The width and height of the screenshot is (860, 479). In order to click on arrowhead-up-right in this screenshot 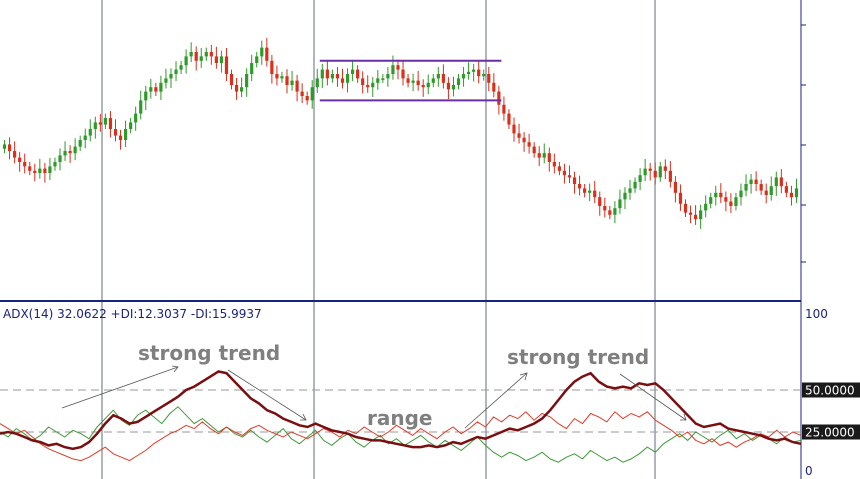, I will do `click(523, 376)`.